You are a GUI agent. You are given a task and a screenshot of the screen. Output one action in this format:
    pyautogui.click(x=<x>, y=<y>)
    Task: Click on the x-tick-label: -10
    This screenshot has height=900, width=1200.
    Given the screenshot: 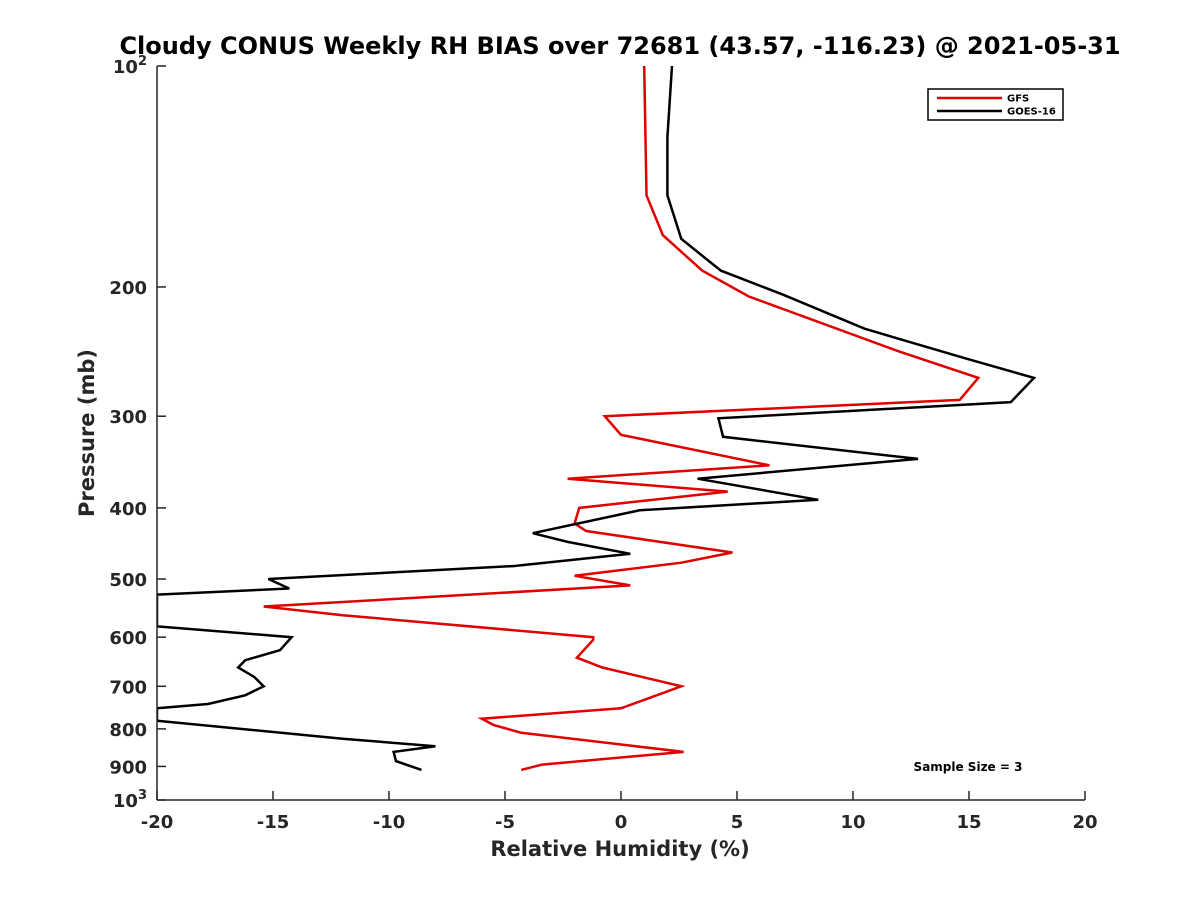 What is the action you would take?
    pyautogui.click(x=389, y=822)
    